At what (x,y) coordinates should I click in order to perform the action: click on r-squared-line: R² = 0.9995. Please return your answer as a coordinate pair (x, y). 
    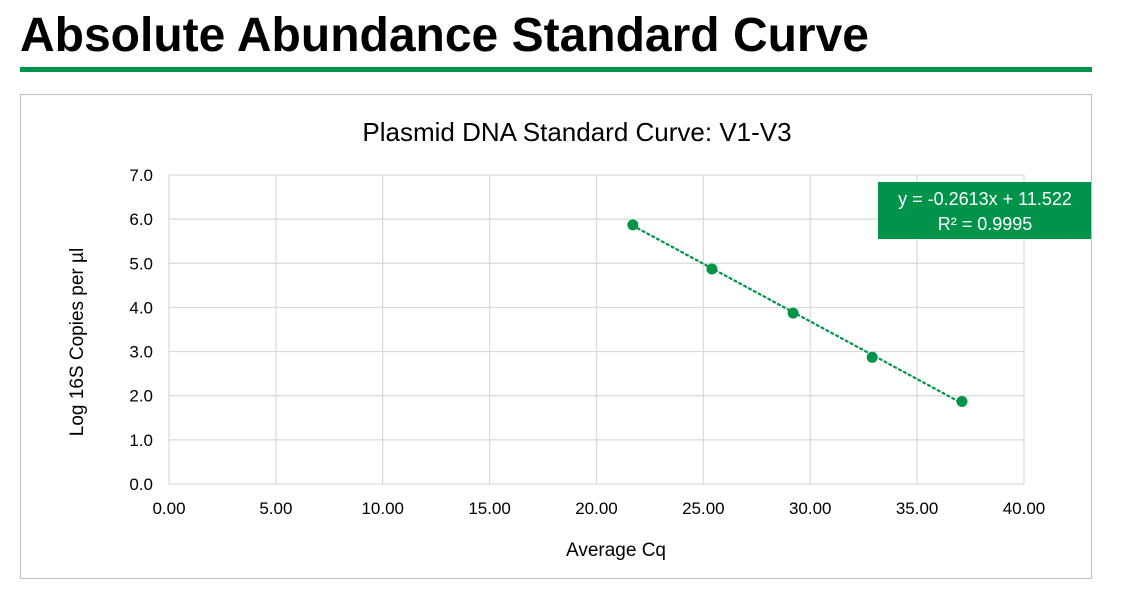
    Looking at the image, I should click on (985, 224).